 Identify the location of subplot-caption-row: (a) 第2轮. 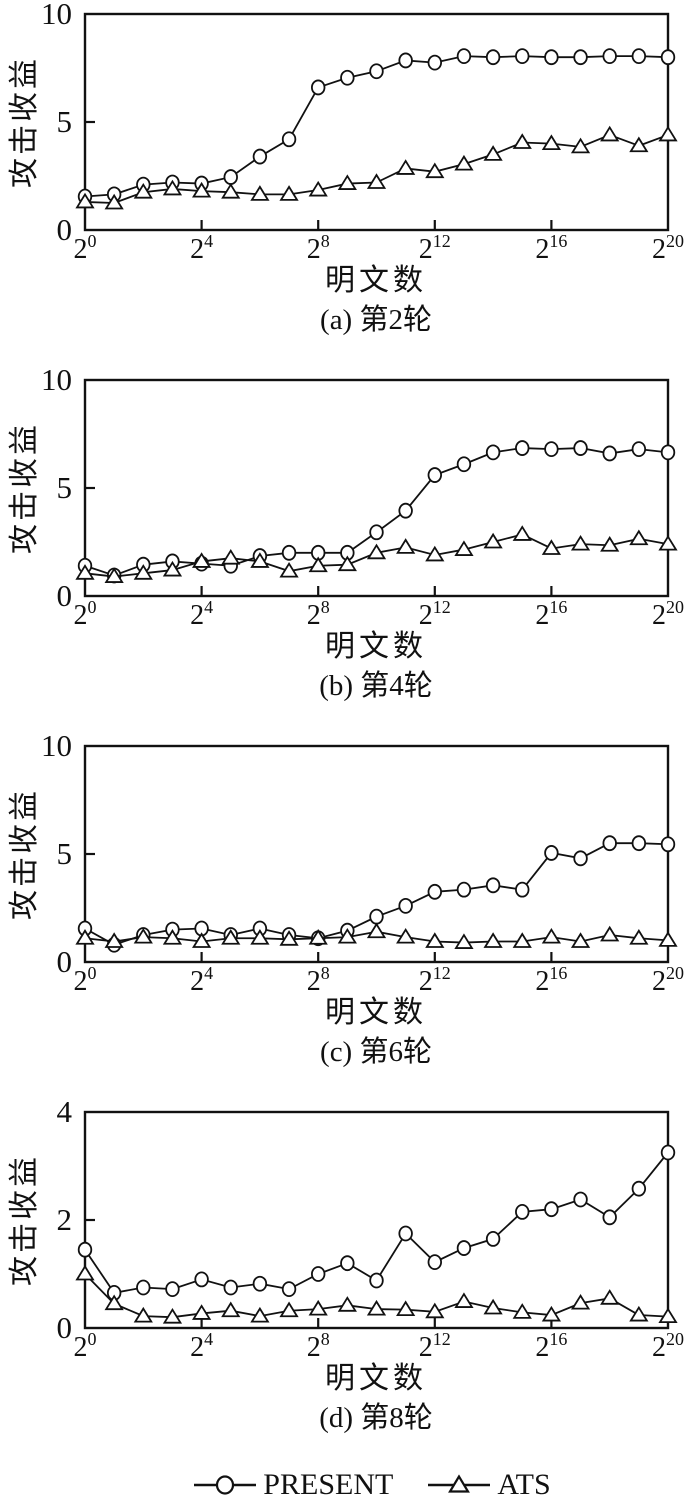
(350, 320).